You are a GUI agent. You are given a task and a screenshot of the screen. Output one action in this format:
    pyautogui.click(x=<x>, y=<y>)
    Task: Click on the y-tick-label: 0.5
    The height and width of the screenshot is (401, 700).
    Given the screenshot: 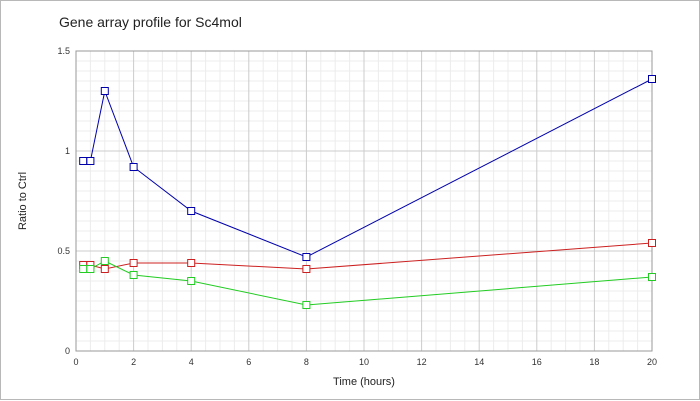 What is the action you would take?
    pyautogui.click(x=63, y=251)
    